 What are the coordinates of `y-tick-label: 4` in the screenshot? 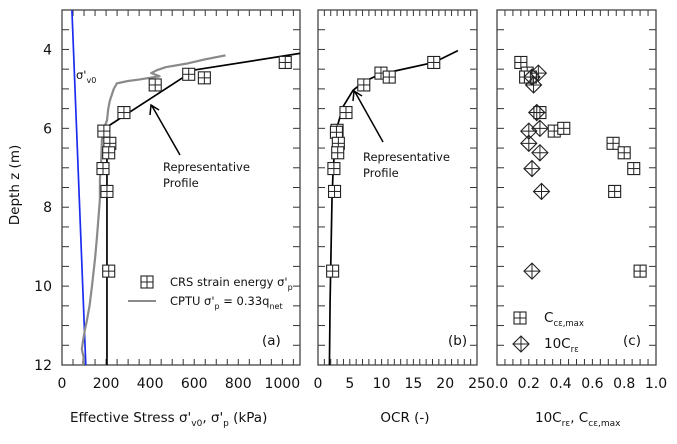 It's located at (47, 50).